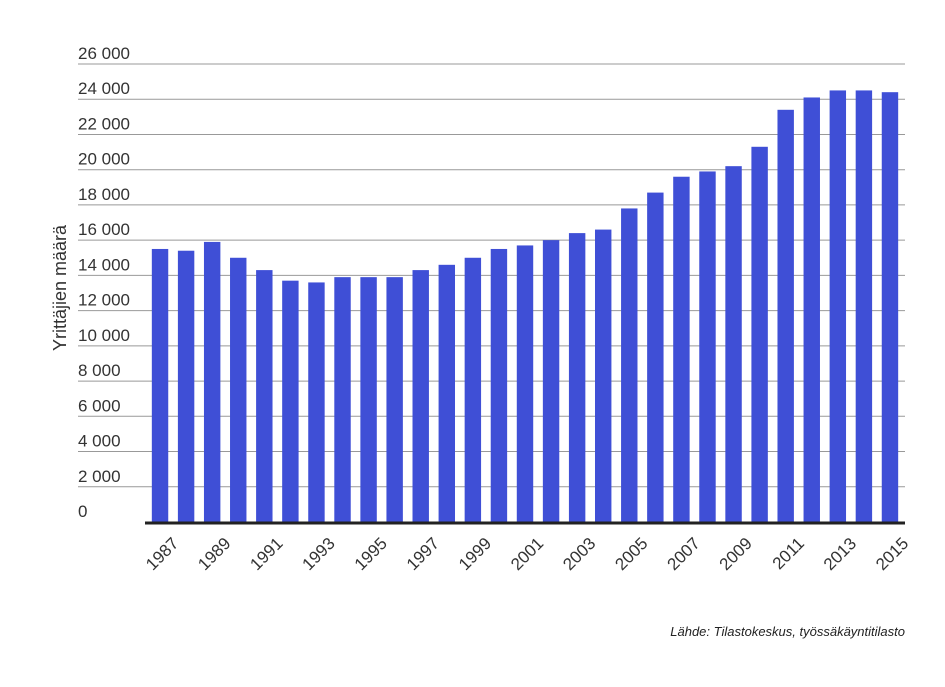  Describe the element at coordinates (840, 554) in the screenshot. I see `x-tick-label: 2013` at that location.